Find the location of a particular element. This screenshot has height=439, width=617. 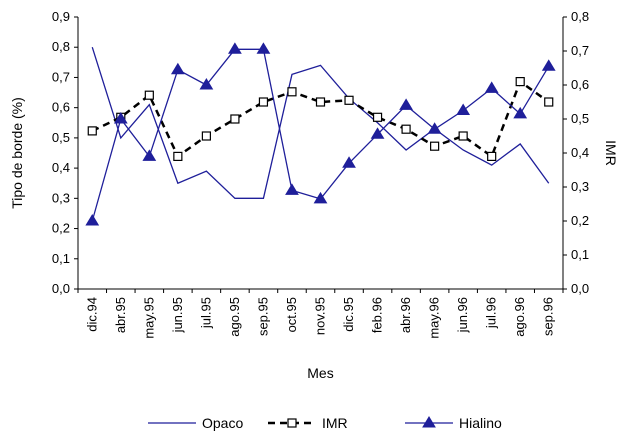

x-tick-label: jul.96 is located at coordinates (491, 313).